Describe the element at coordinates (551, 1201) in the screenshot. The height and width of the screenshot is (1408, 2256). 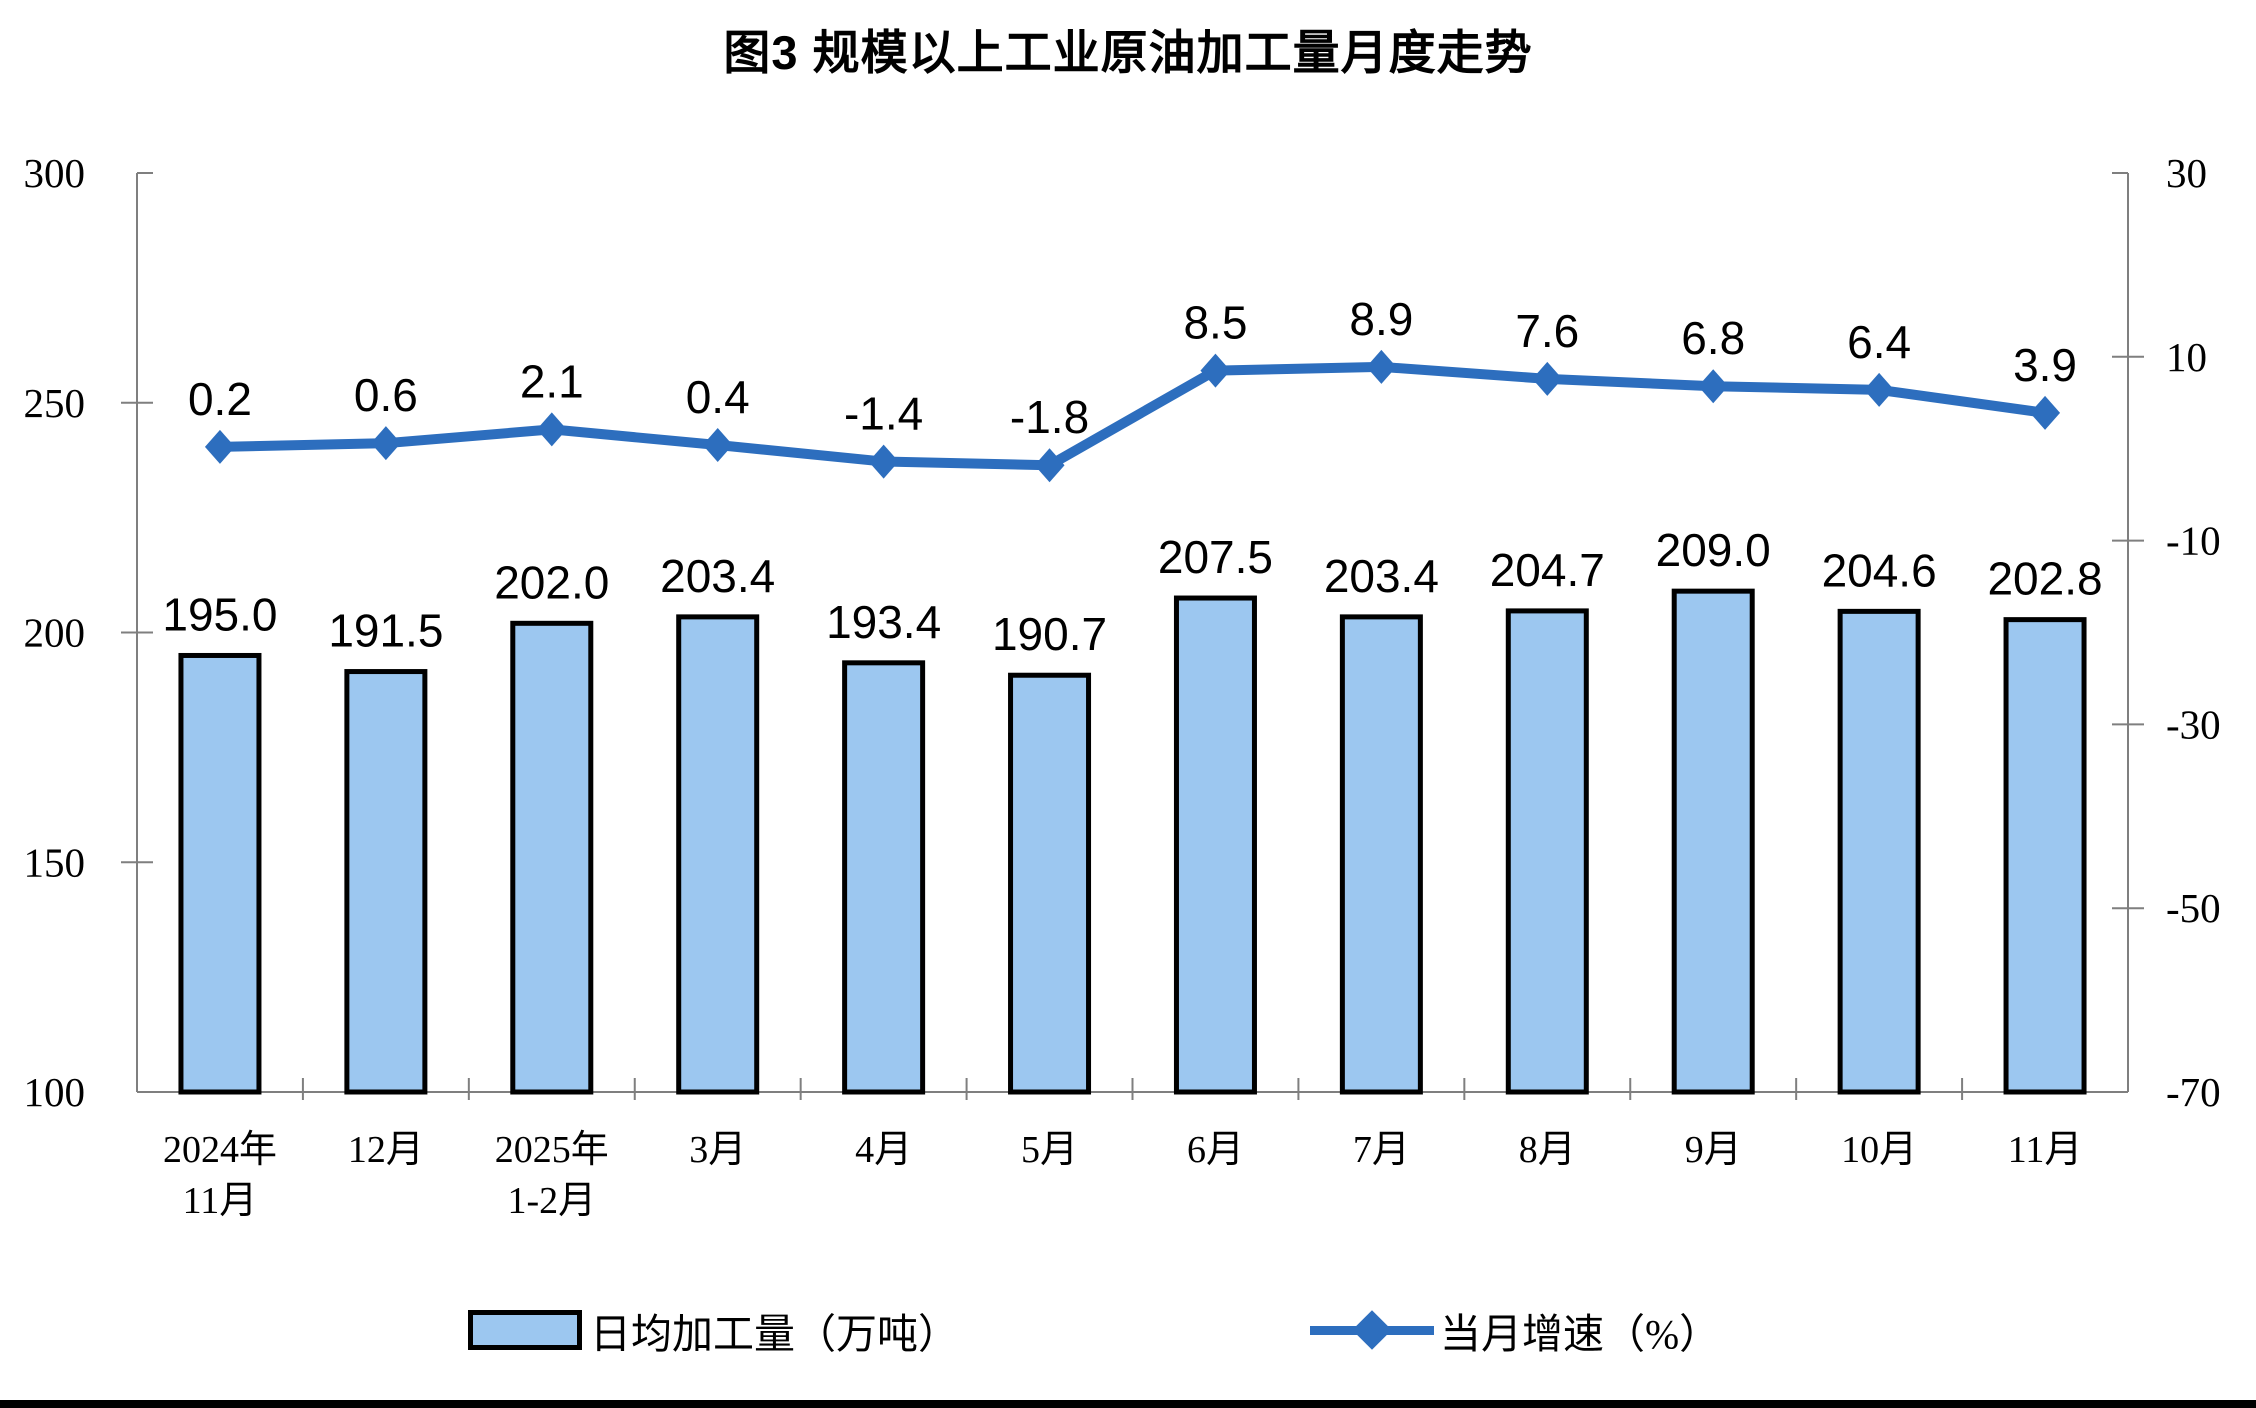
I see `x-axis-label: 1-2月` at that location.